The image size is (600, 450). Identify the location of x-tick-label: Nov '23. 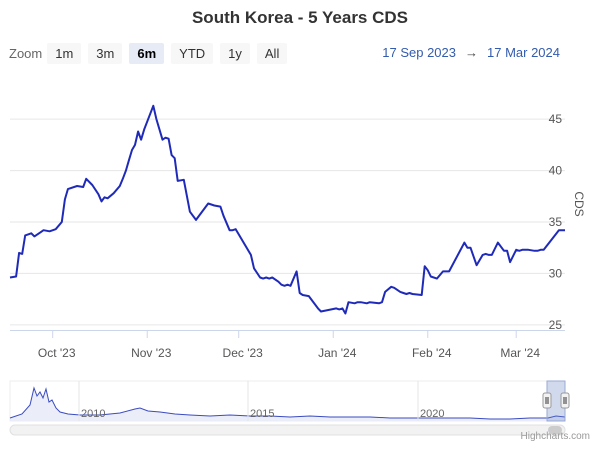
(151, 353).